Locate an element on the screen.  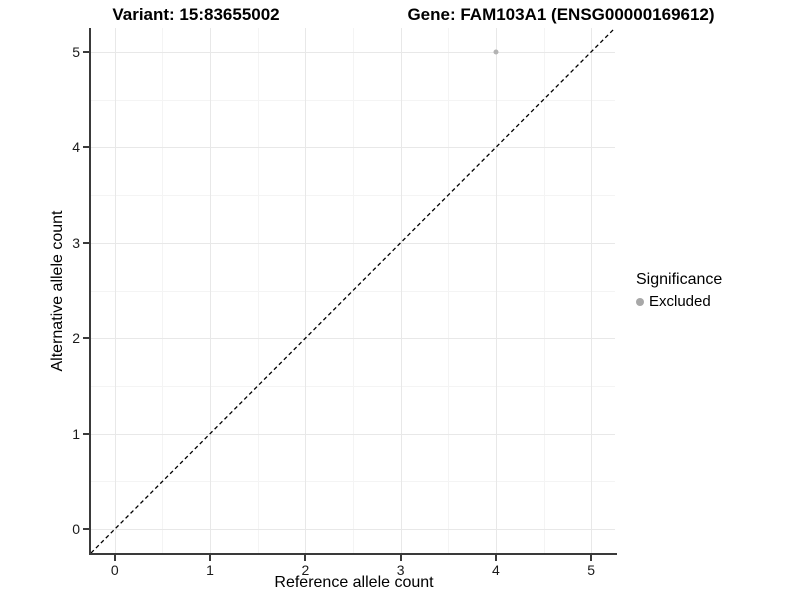
y-axis-tick-label: 5 is located at coordinates (76, 51).